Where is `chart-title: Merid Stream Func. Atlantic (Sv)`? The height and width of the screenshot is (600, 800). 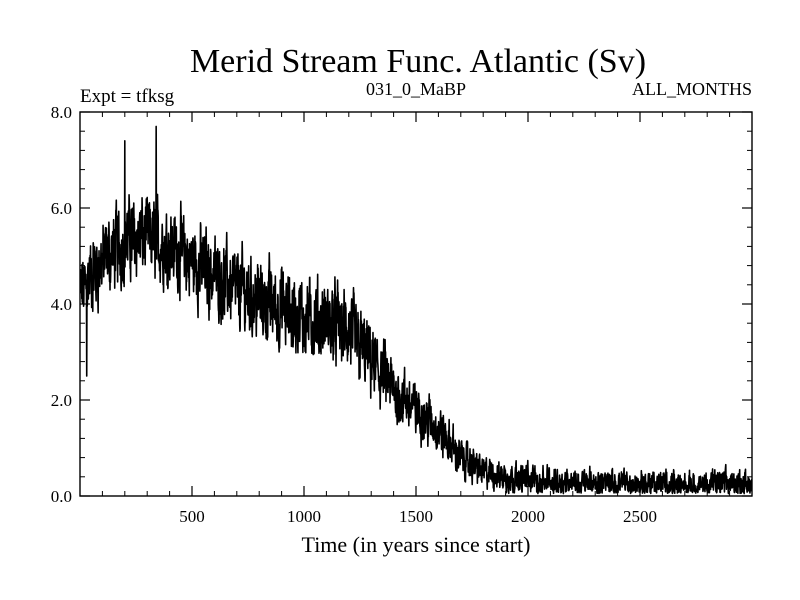
chart-title: Merid Stream Func. Atlantic (Sv) is located at coordinates (418, 61).